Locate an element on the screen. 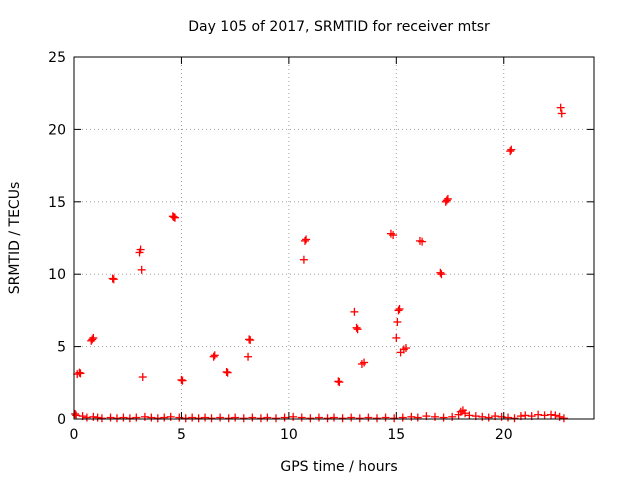  y-axis-title: SRMTID / TECUs is located at coordinates (15, 238).